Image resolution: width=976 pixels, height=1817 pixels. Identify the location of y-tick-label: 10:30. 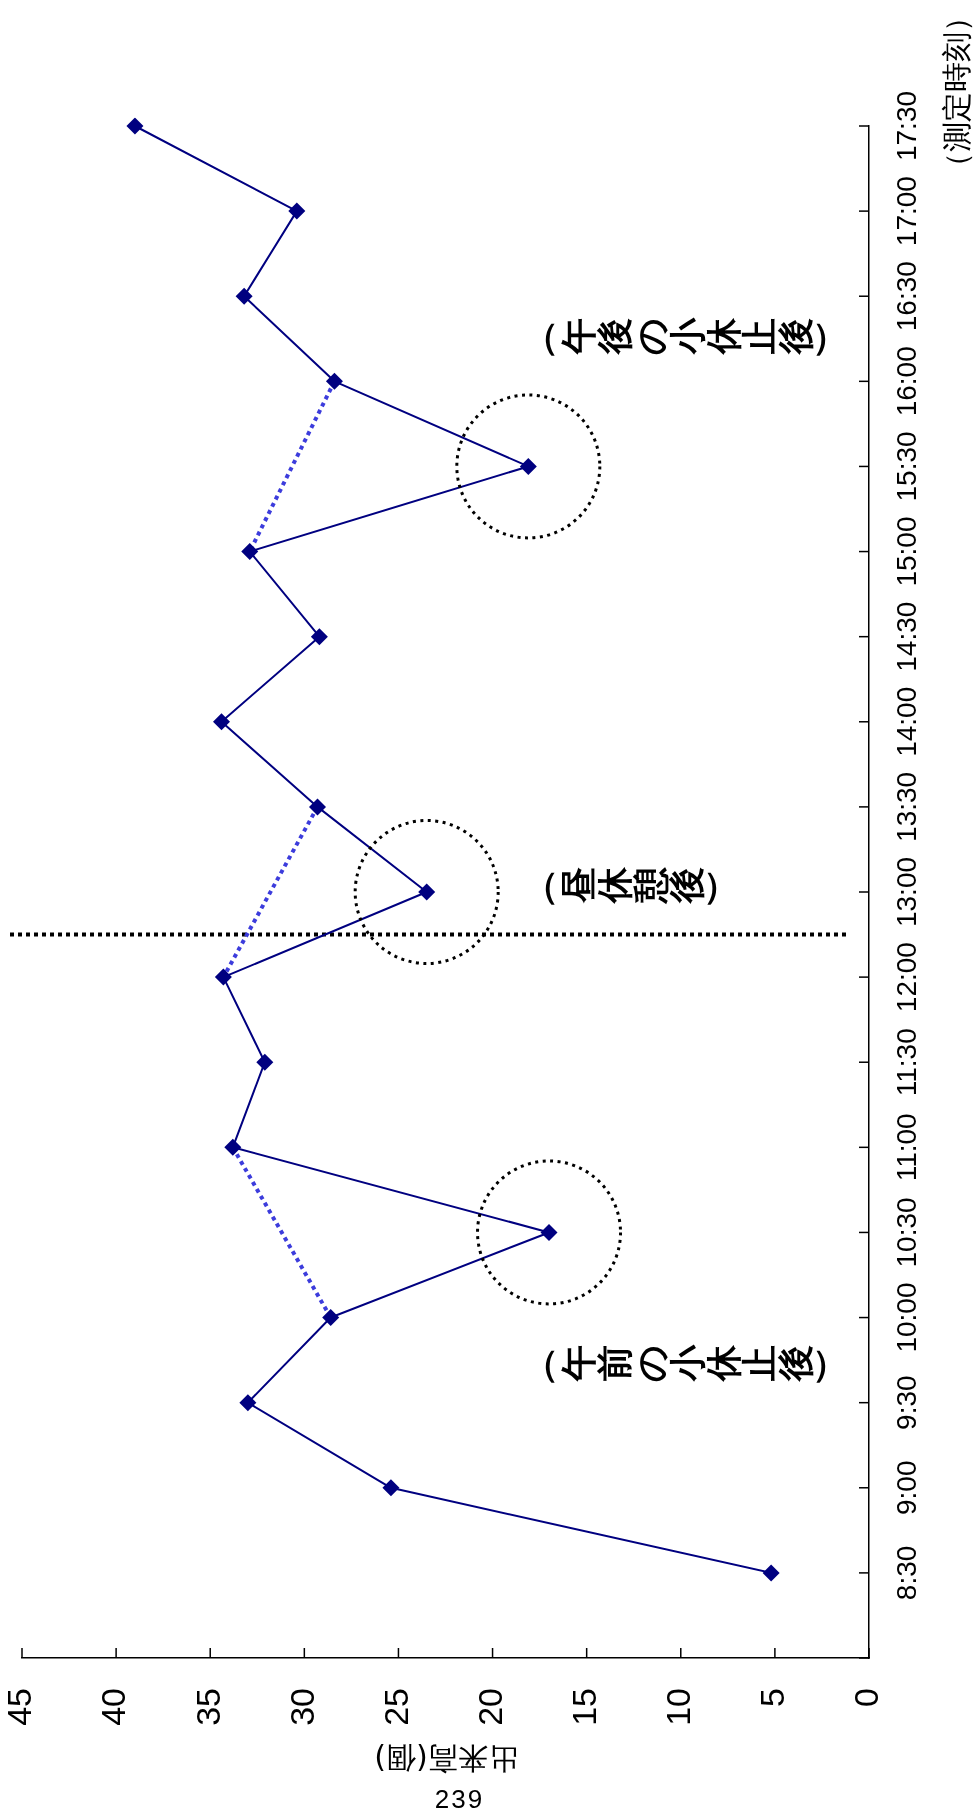
(906, 1232).